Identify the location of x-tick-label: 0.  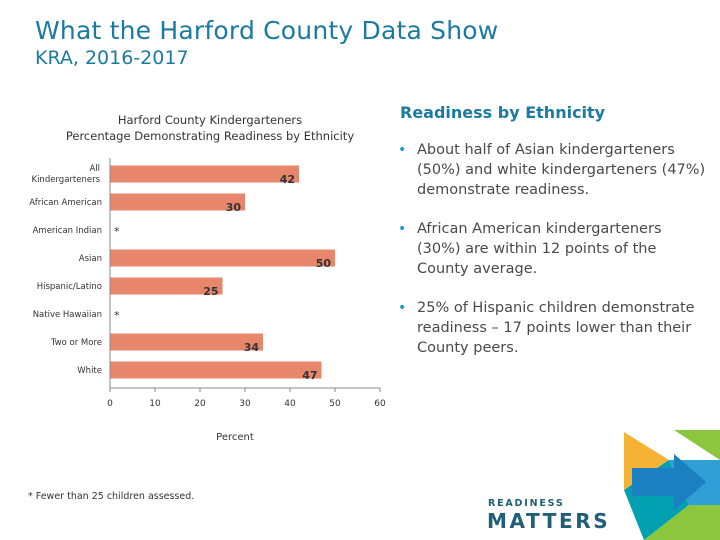
(110, 404).